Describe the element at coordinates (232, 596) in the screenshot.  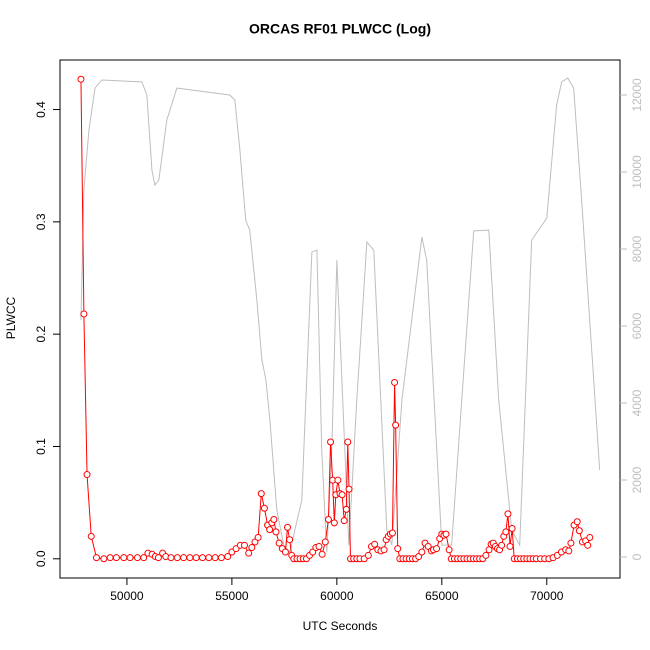
I see `x-tick-label: 55000` at that location.